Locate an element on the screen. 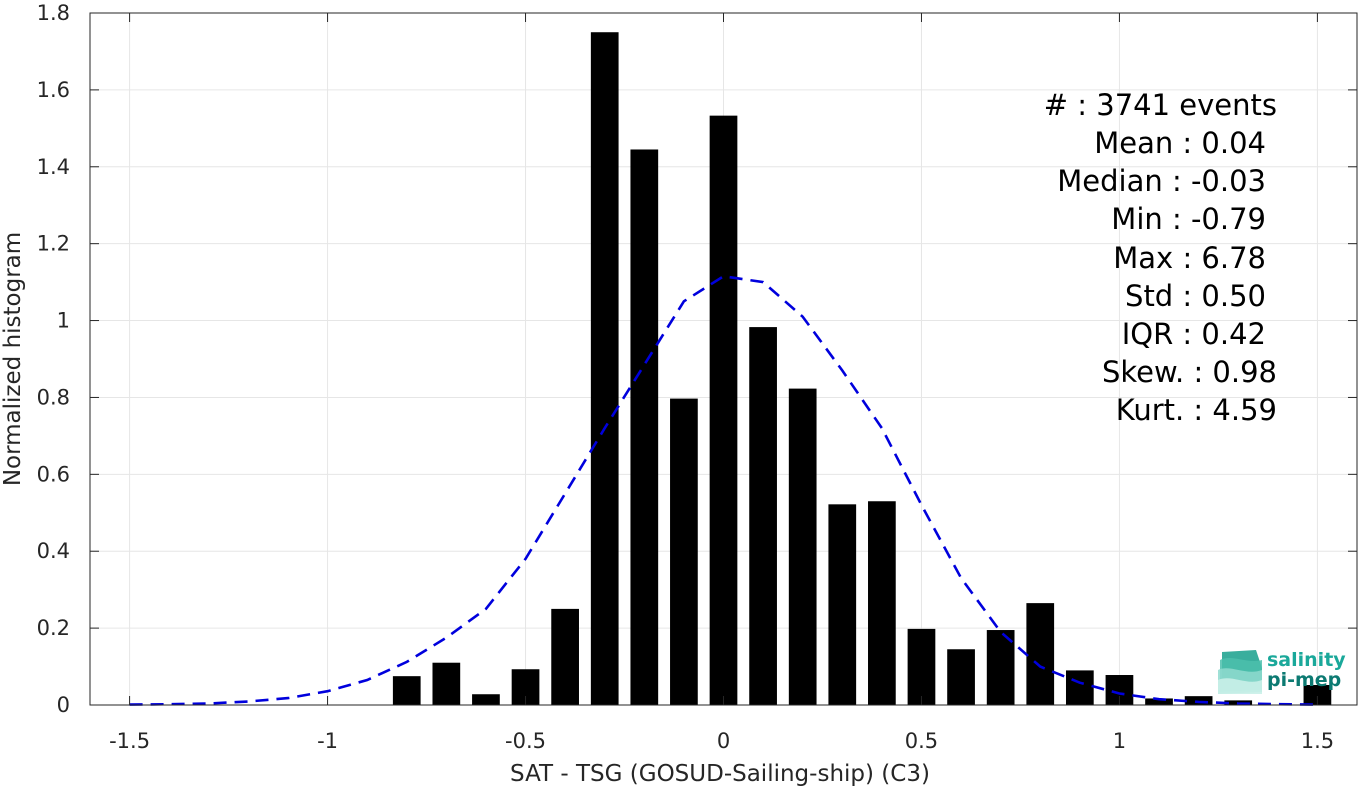  x-tick-label-0: -1.5 is located at coordinates (129, 741).